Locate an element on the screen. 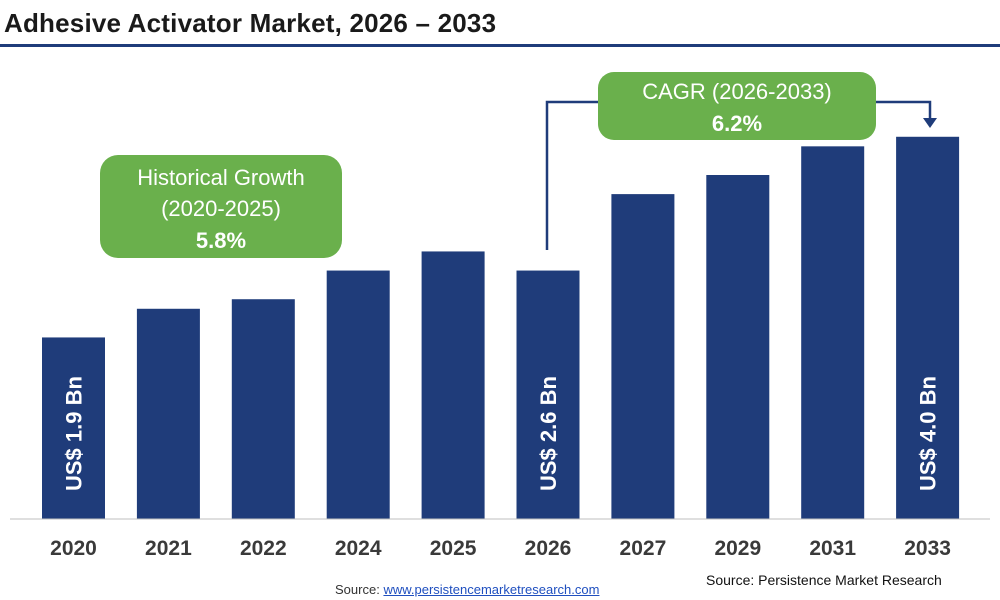 The image size is (1000, 600). historical-callout: Historical Growth (2020-2025) 5.8% is located at coordinates (221, 206).